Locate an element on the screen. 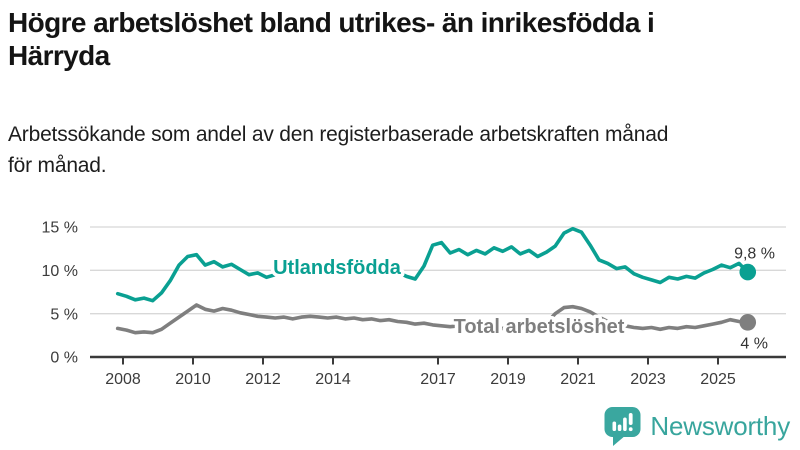  y-axis-label-15pct: 15 % is located at coordinates (60, 228).